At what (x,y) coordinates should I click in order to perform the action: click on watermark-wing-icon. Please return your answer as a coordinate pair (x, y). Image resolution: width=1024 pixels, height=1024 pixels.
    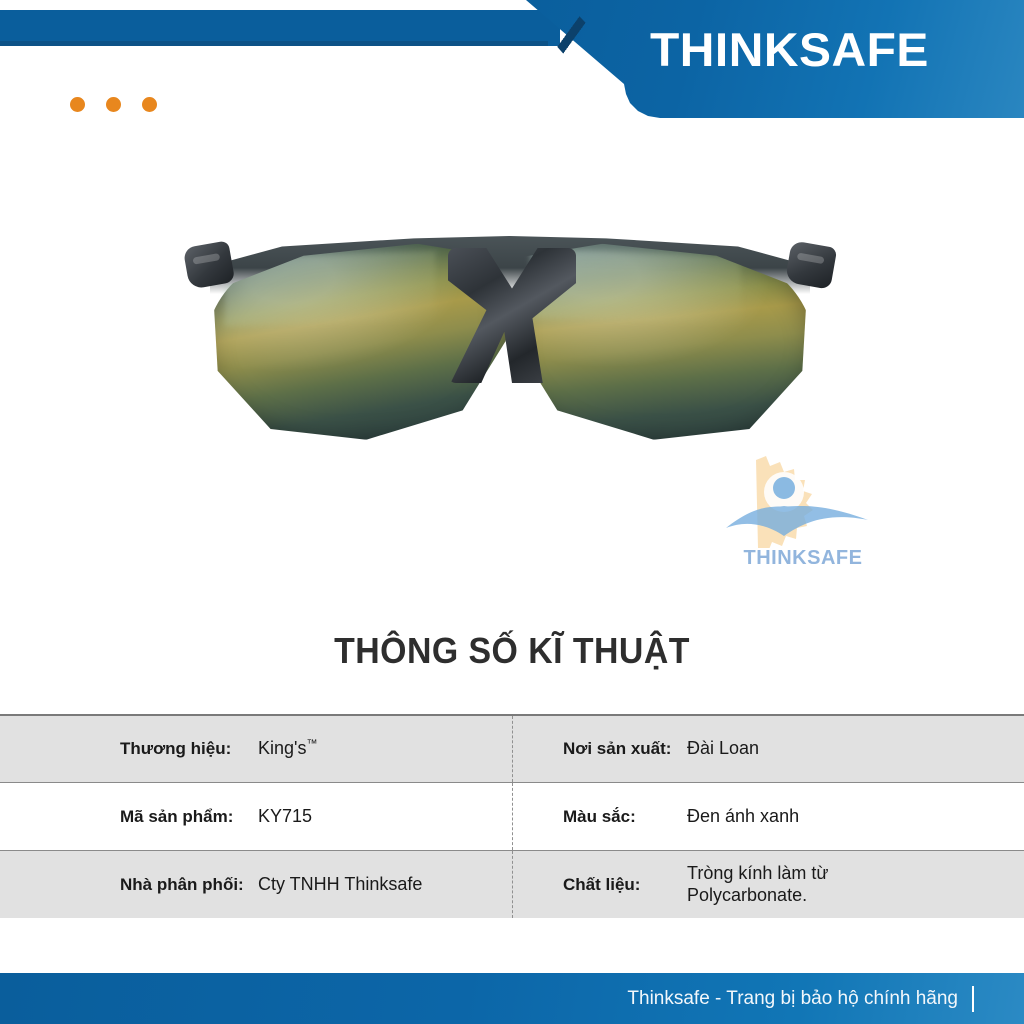
    Looking at the image, I should click on (797, 521).